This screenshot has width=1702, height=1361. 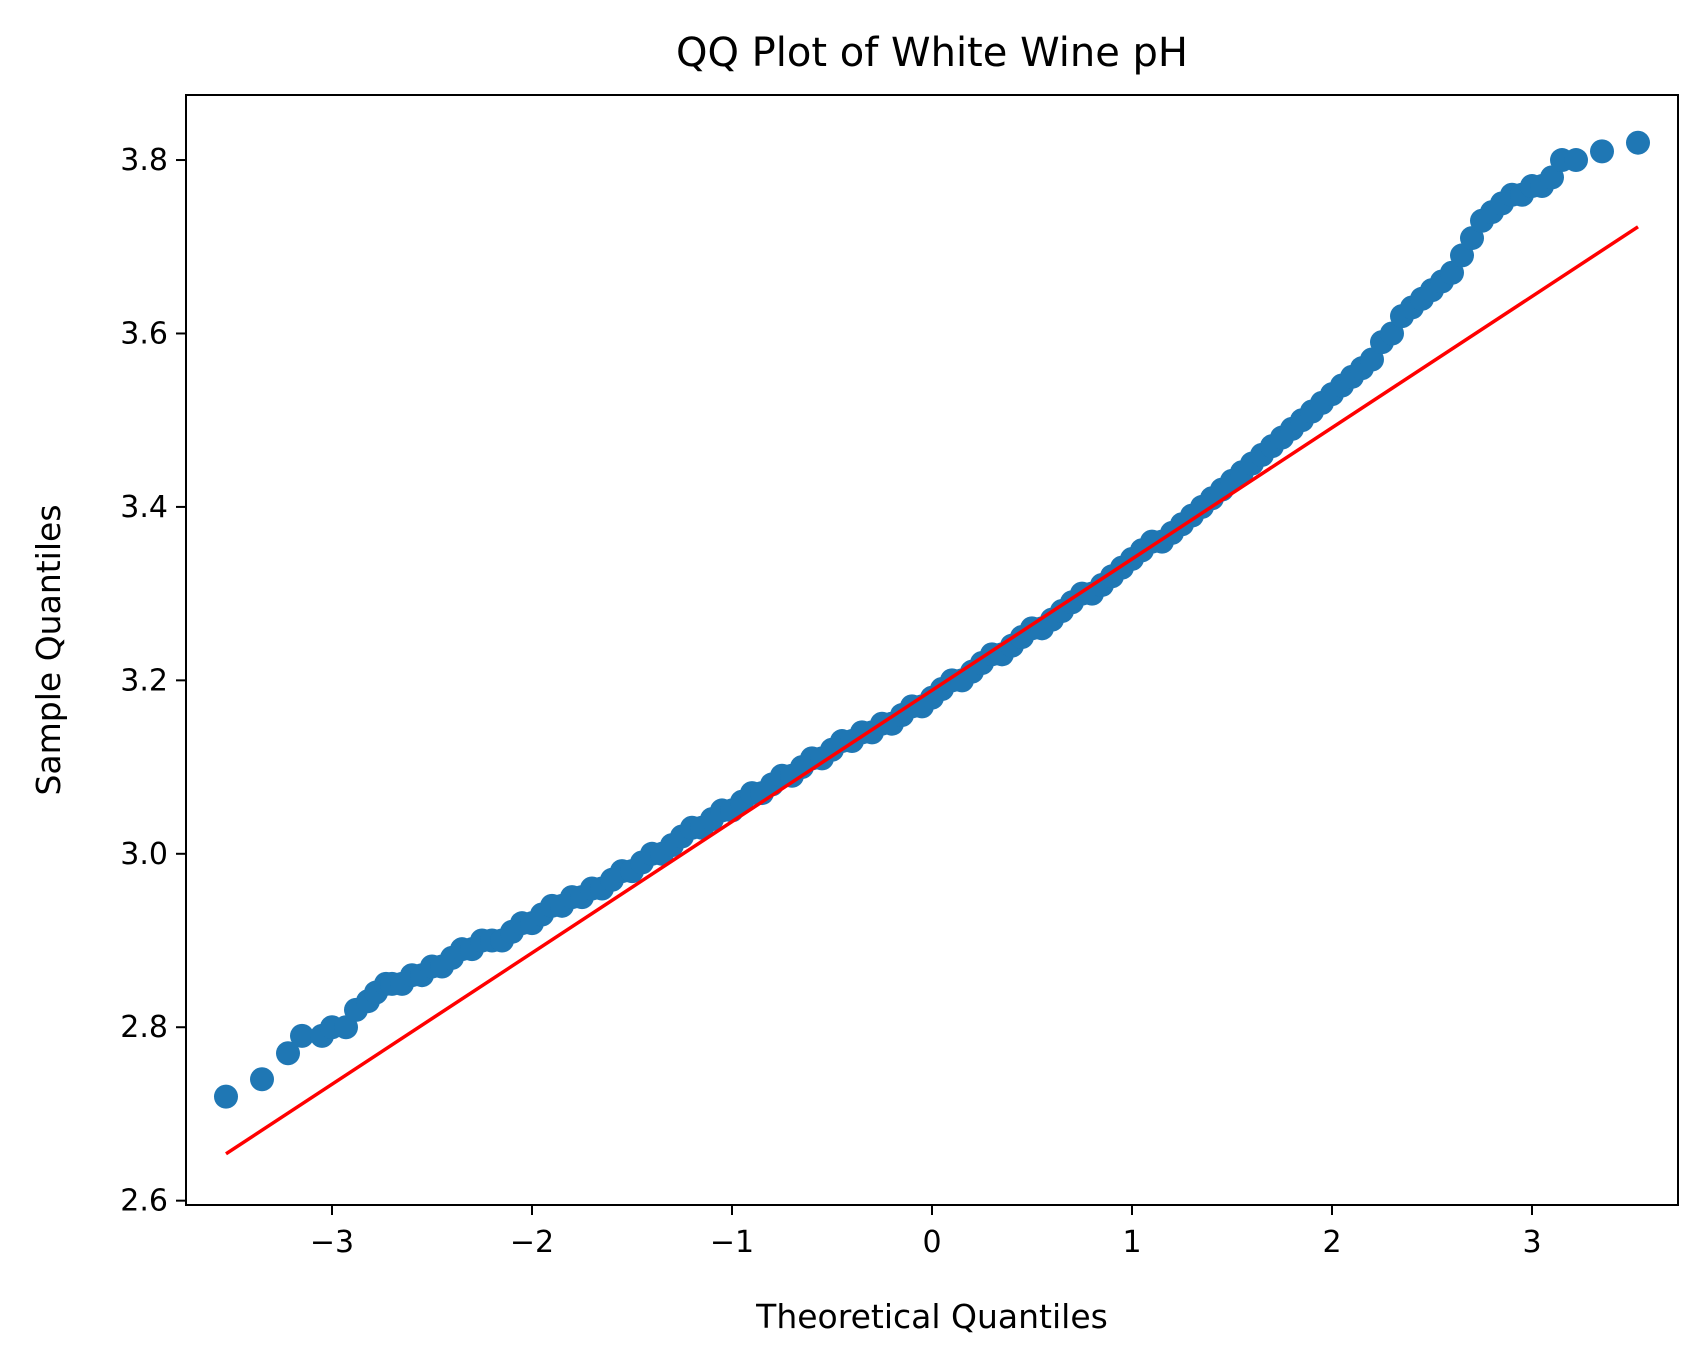 What do you see at coordinates (931, 1242) in the screenshot?
I see `x-tick-label: 0` at bounding box center [931, 1242].